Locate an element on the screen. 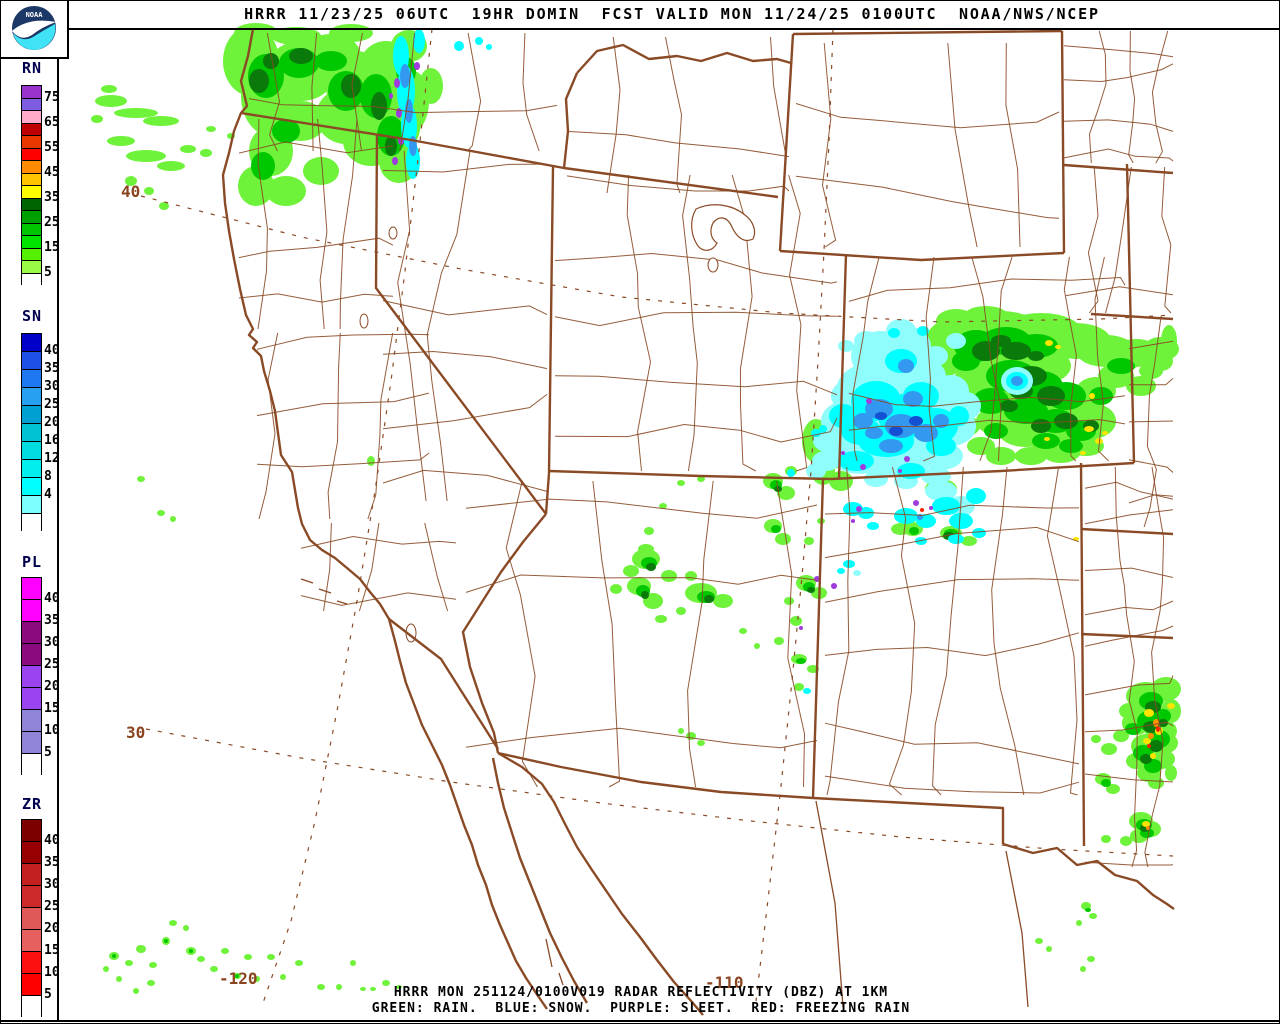 The height and width of the screenshot is (1024, 1280). legend-label-sn-40: 40 is located at coordinates (52, 350).